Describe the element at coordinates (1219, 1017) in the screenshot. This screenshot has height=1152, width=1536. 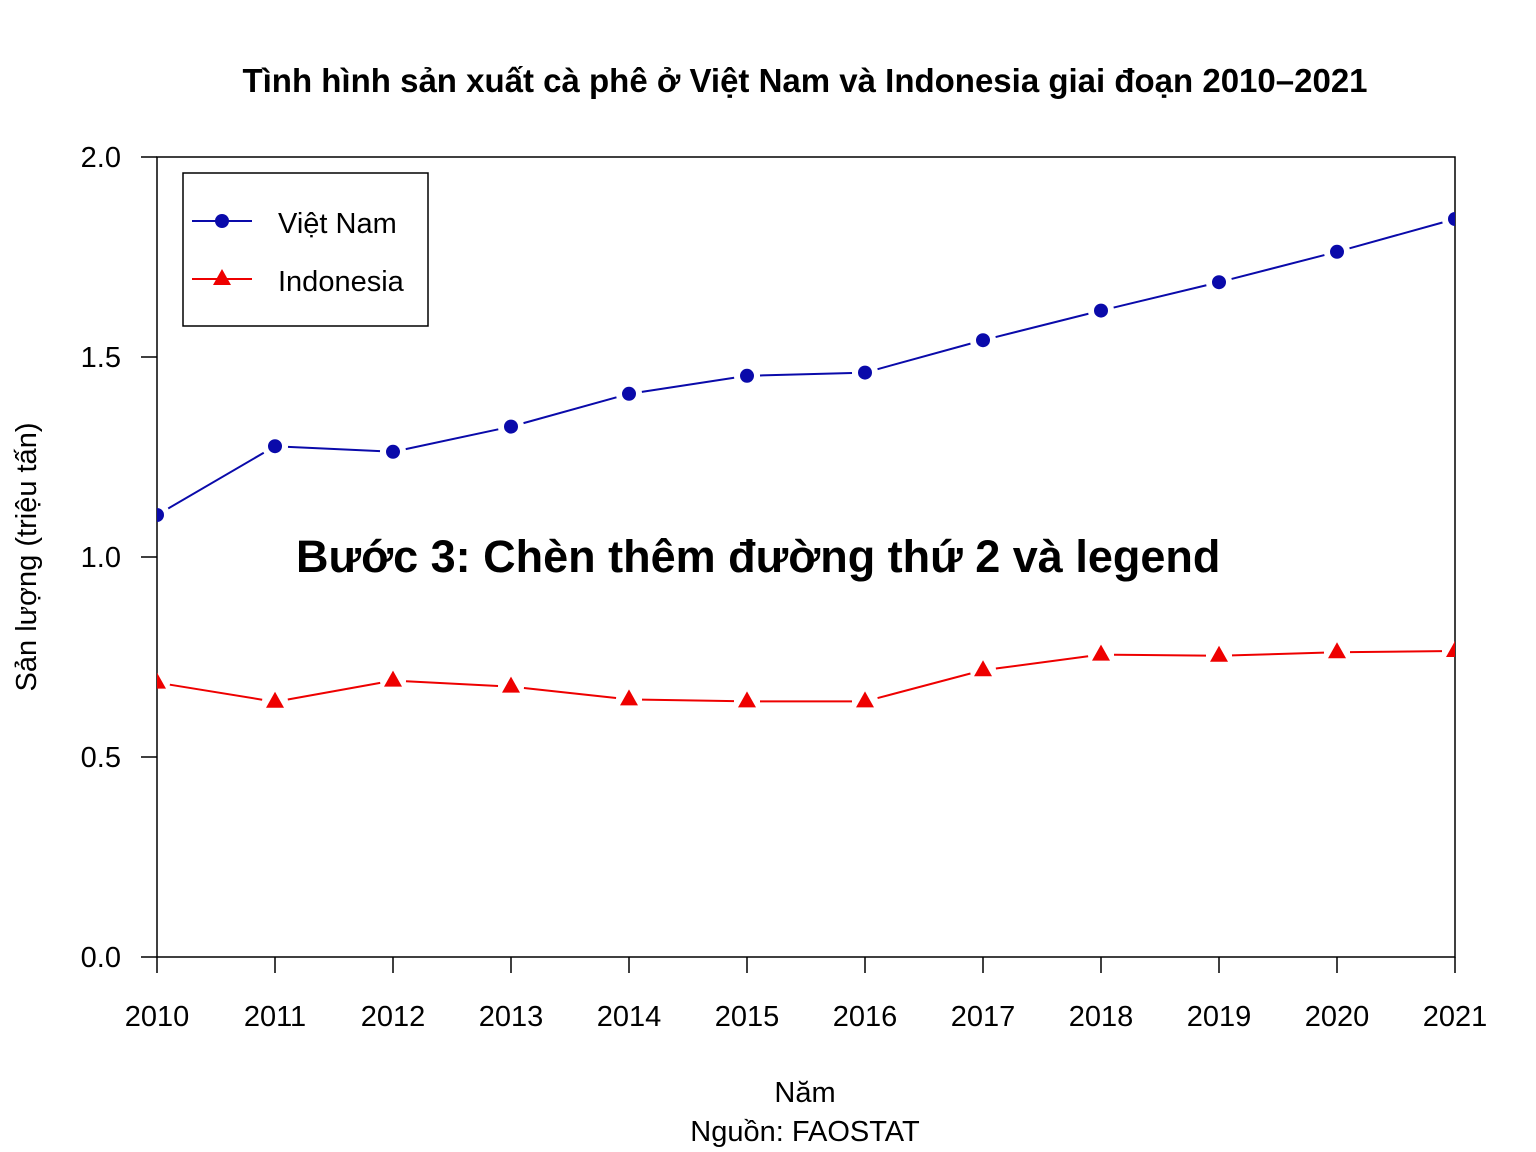
I see `x-tick-label: 2019` at that location.